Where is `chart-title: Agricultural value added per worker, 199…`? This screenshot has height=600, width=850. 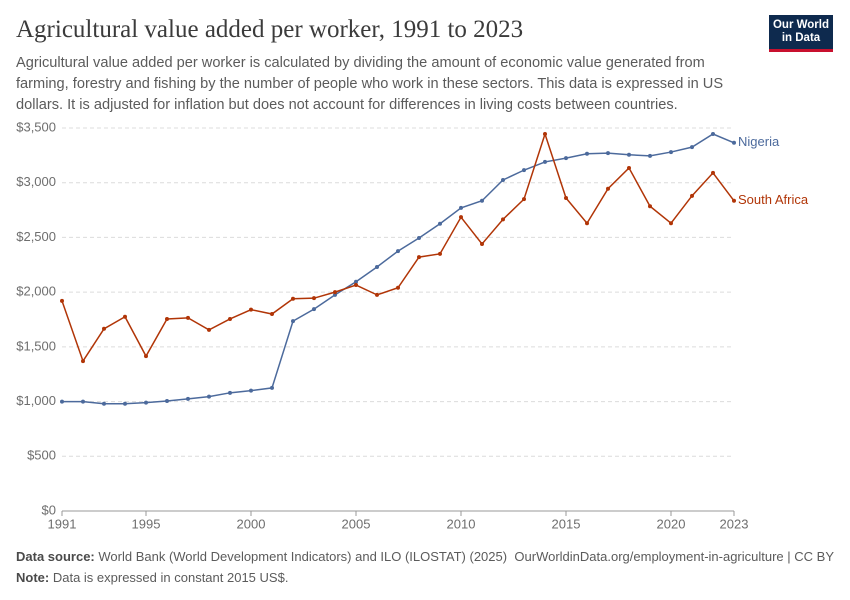 chart-title: Agricultural value added per worker, 199… is located at coordinates (270, 29).